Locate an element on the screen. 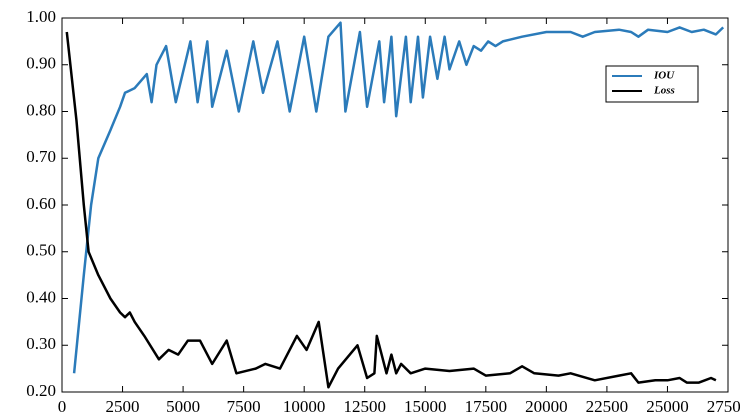 Image resolution: width=740 pixels, height=419 pixels. y-tick-label: 0.60 is located at coordinates (41, 203).